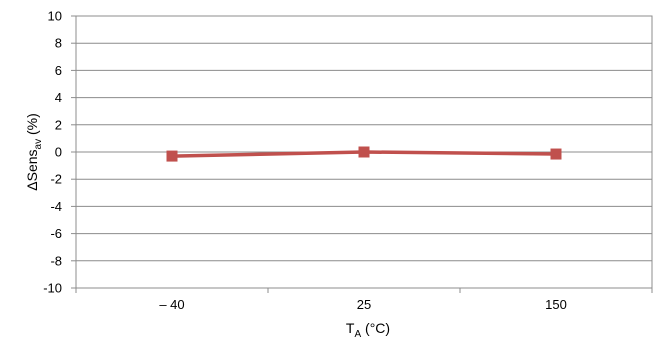 The image size is (662, 341). I want to click on y-tick-label: 8, so click(58, 43).